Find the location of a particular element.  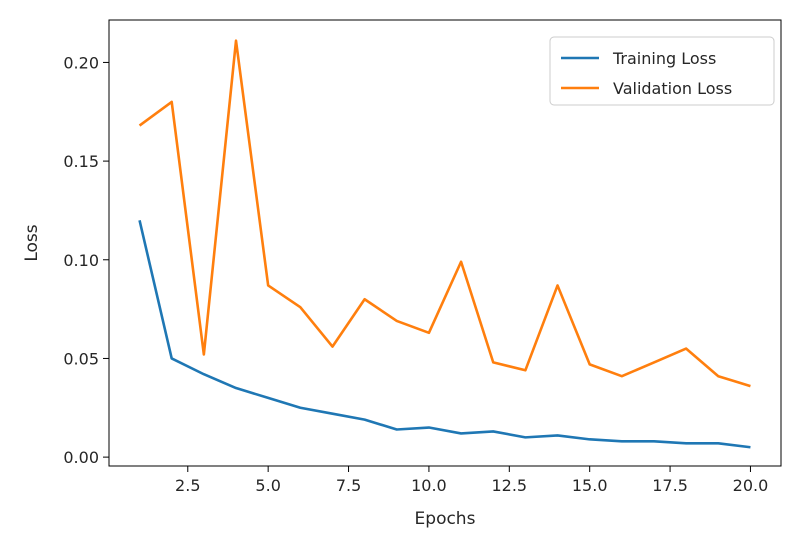

x-tick-label: 15.0 is located at coordinates (590, 485).